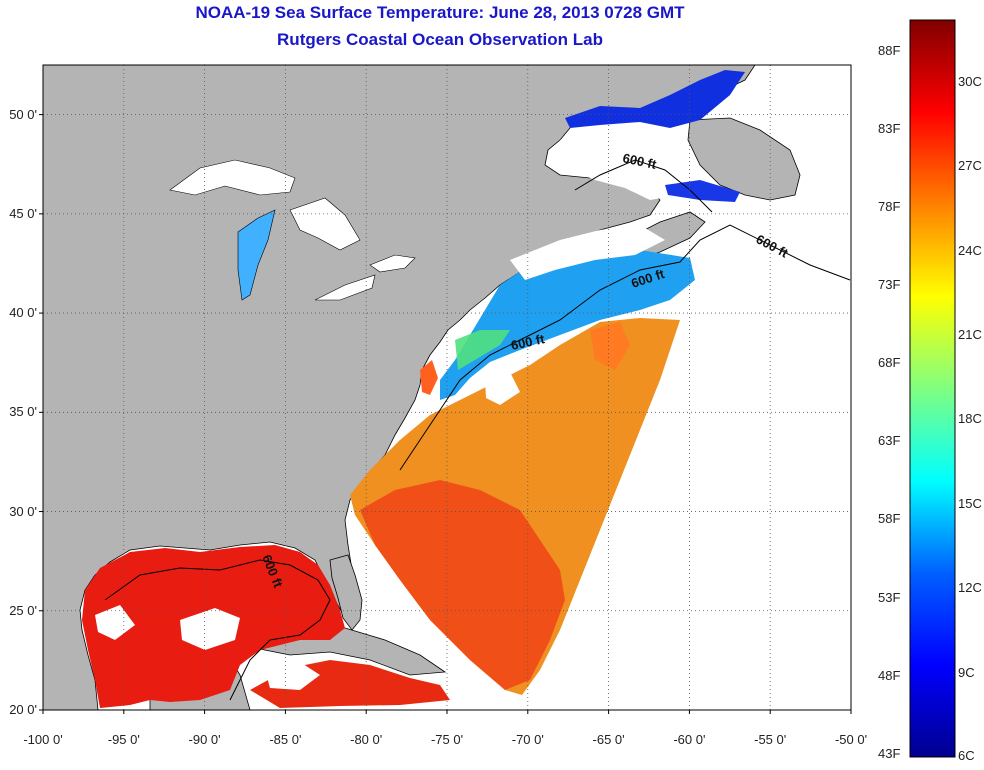 This screenshot has width=984, height=770. What do you see at coordinates (889, 128) in the screenshot?
I see `colorbar-label-f: 83F` at bounding box center [889, 128].